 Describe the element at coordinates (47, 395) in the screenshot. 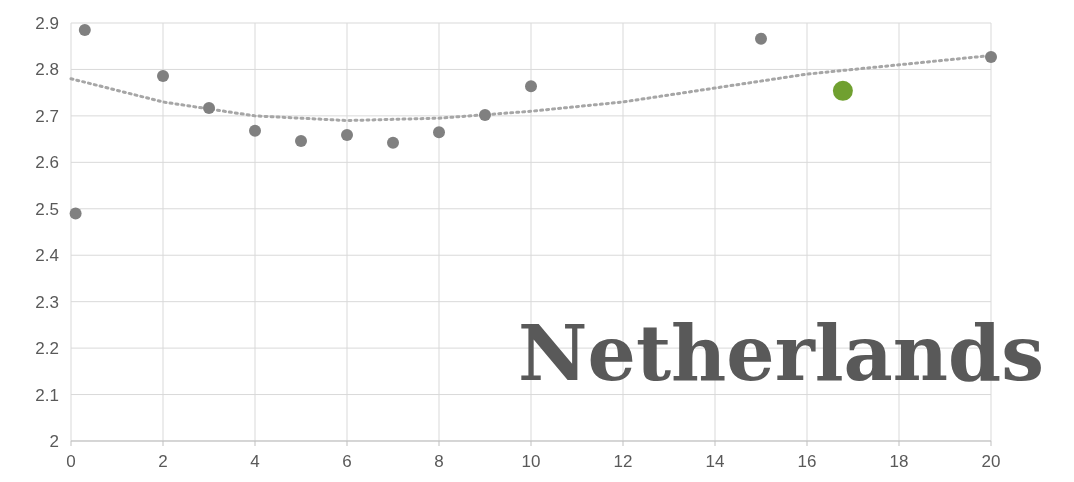

I see `y-tick-label: 2.1` at that location.